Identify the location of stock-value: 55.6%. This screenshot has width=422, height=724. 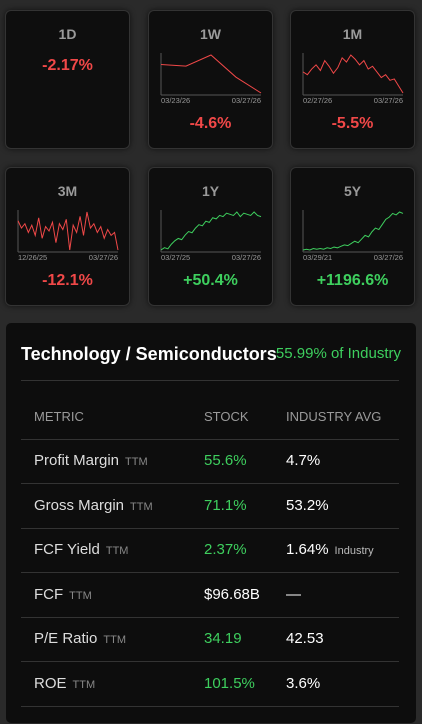
(225, 460).